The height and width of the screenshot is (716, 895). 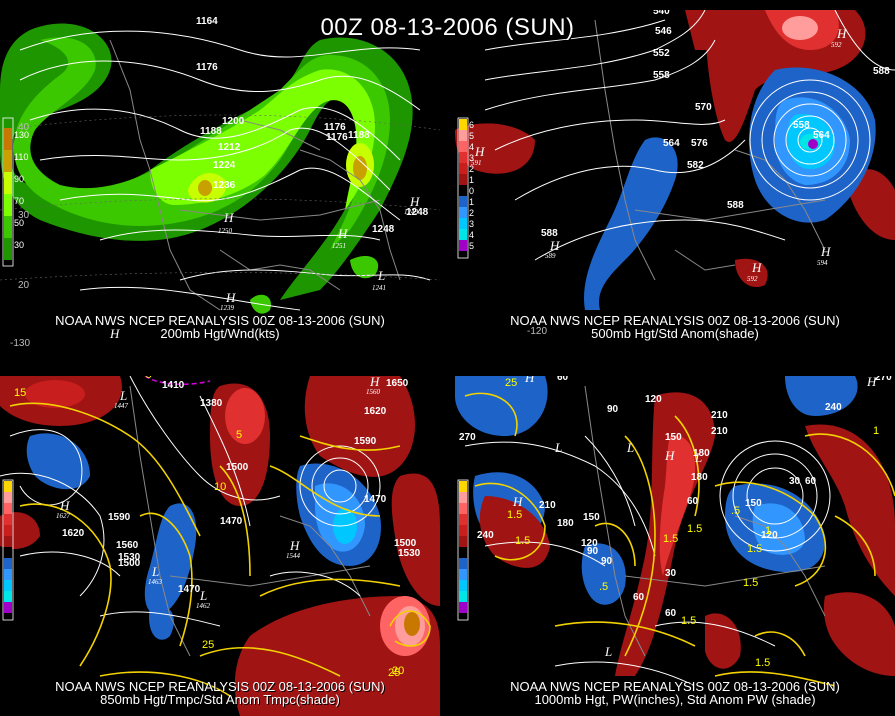 I want to click on height-label: 150, so click(x=591, y=517).